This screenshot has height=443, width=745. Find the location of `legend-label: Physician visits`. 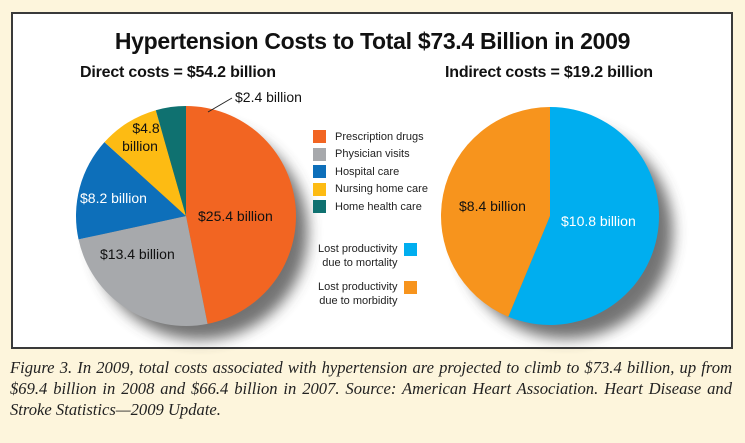

legend-label: Physician visits is located at coordinates (372, 154).